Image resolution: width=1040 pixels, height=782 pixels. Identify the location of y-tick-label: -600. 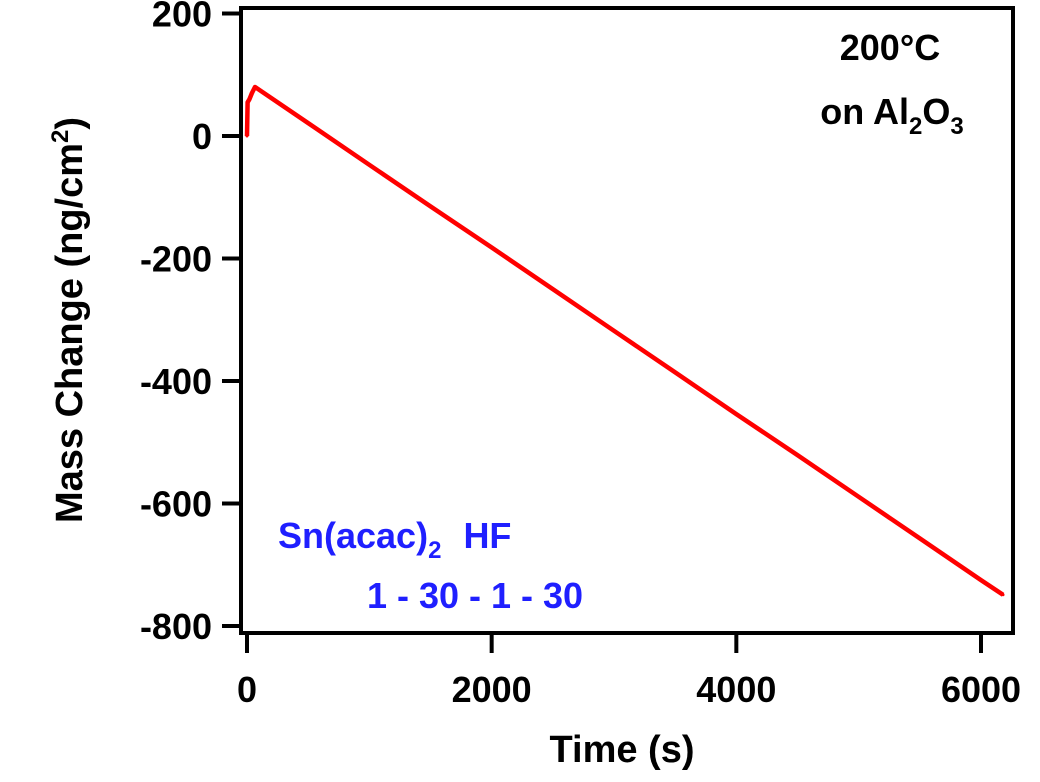
(176, 504).